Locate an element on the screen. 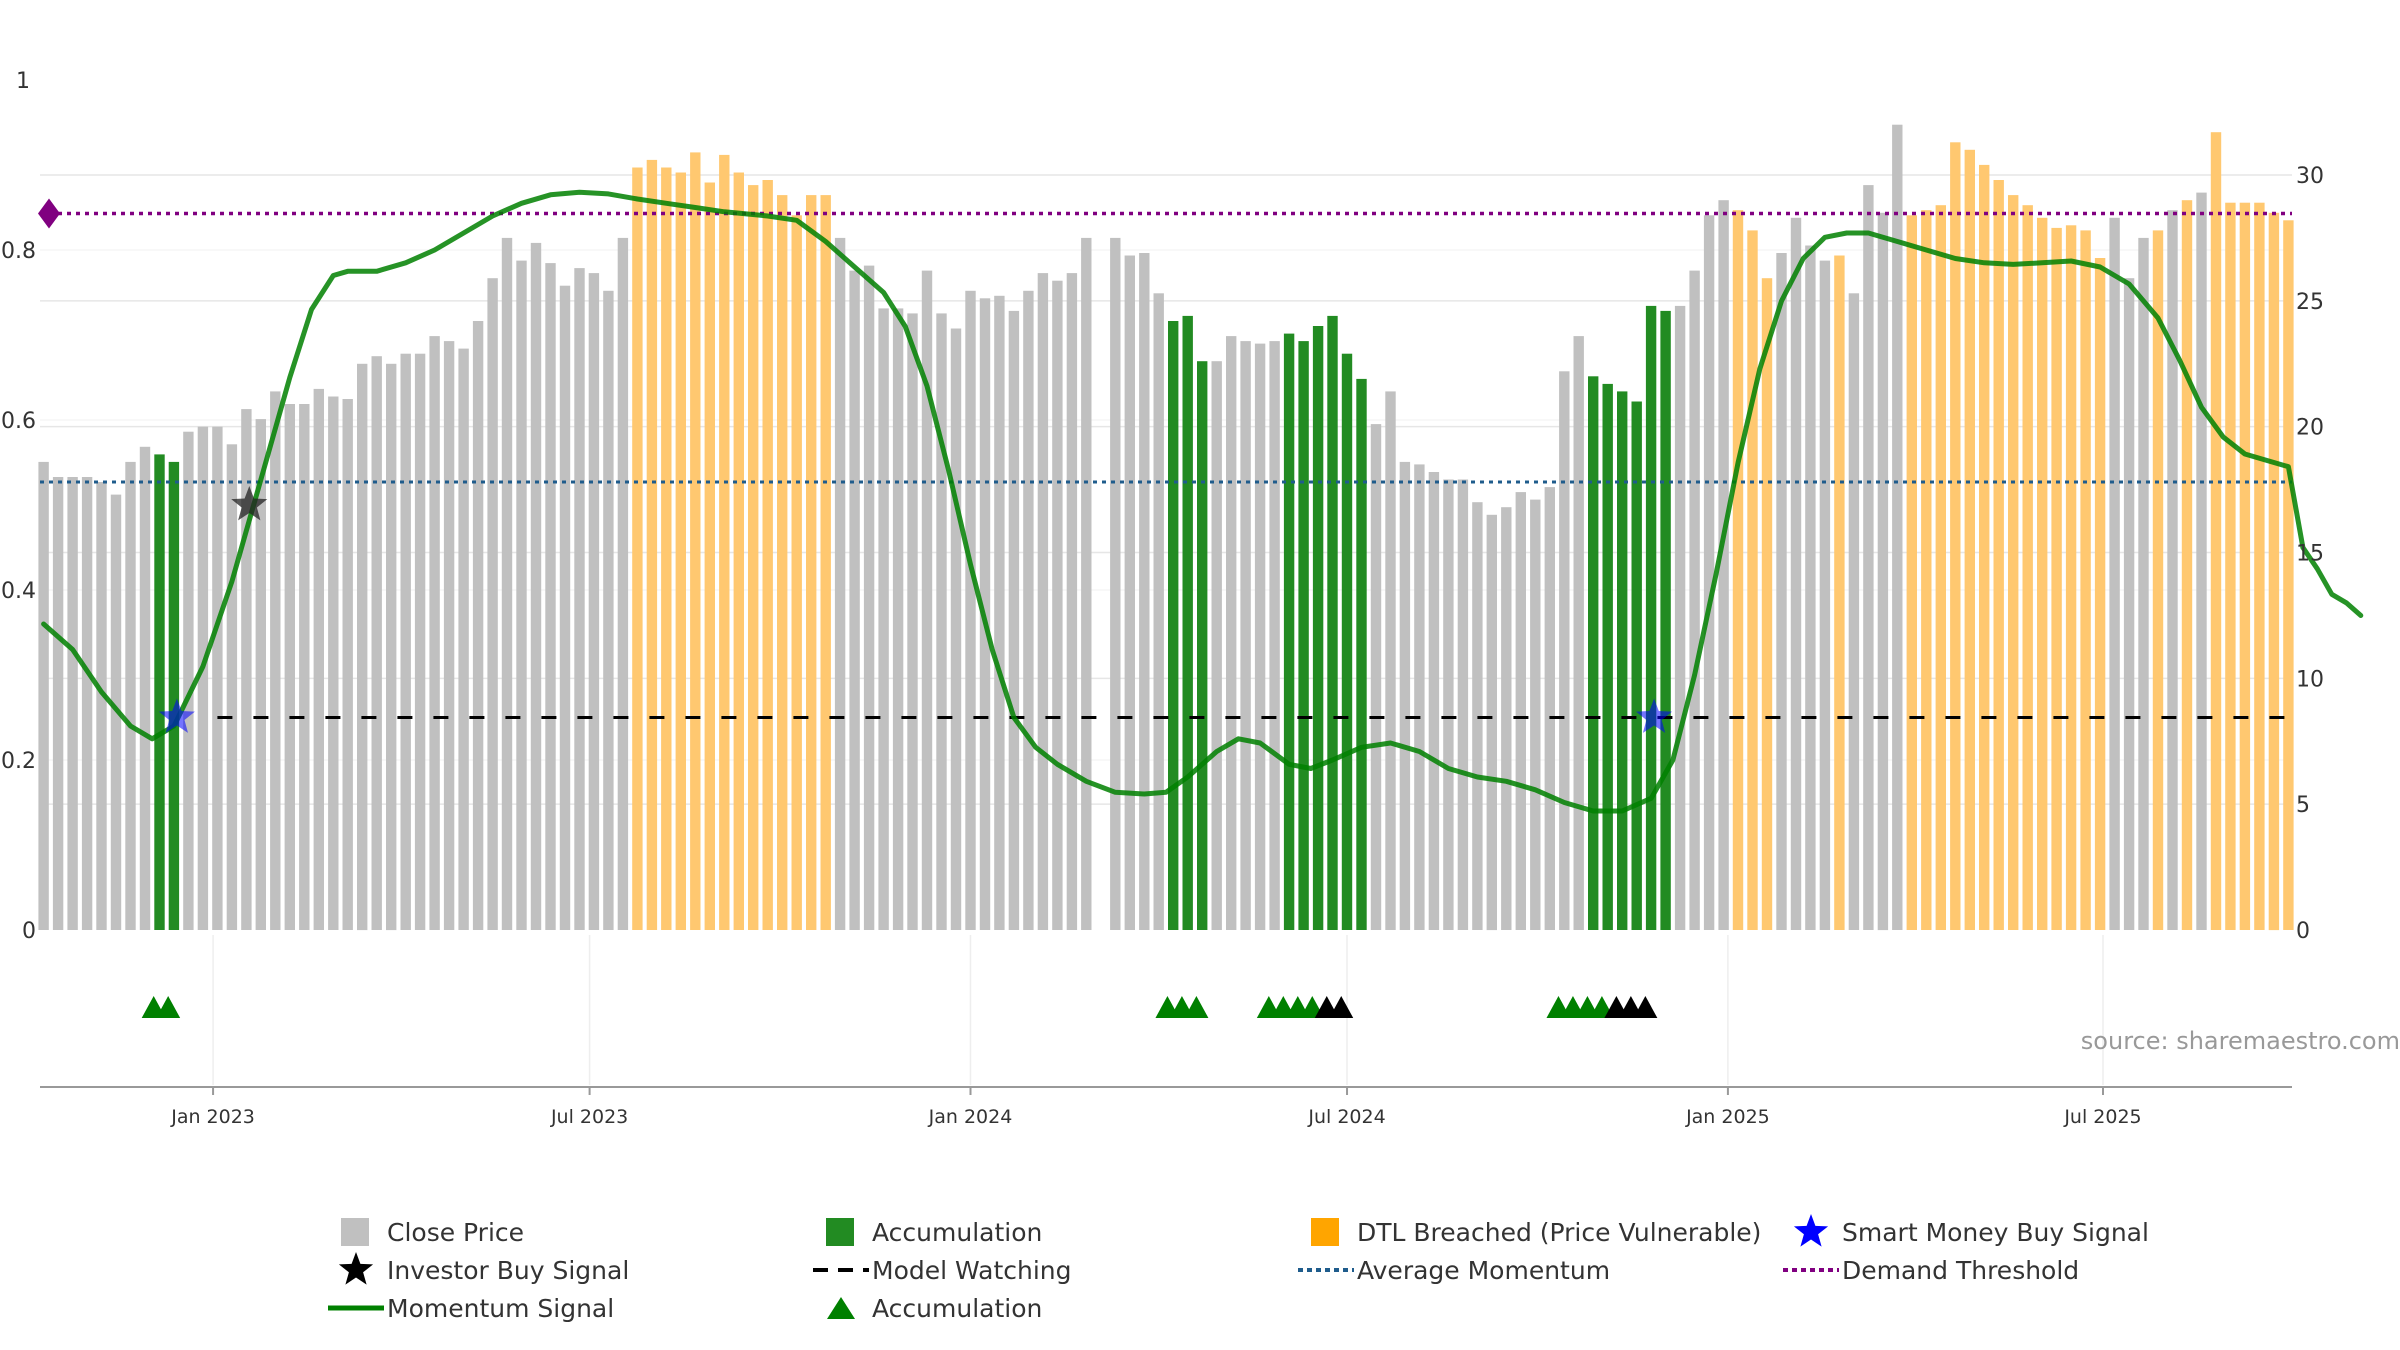 The image size is (2400, 1350). left-axis-tick-label: 0.8 is located at coordinates (18, 251).